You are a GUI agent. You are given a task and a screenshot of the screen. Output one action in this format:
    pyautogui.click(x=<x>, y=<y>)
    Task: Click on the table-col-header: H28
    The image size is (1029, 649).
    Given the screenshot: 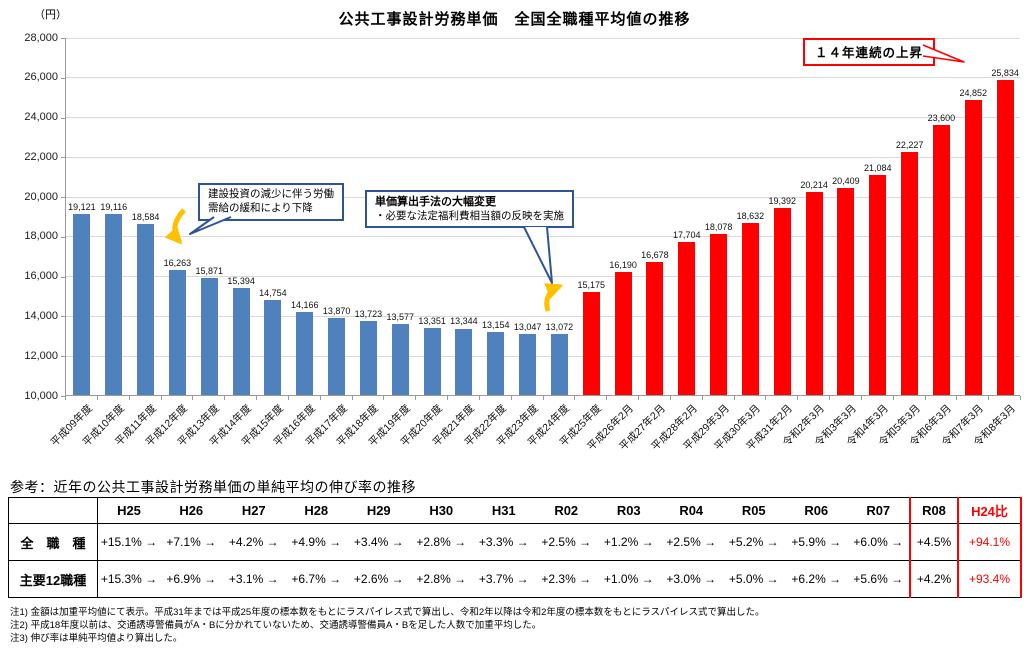 What is the action you would take?
    pyautogui.click(x=316, y=510)
    